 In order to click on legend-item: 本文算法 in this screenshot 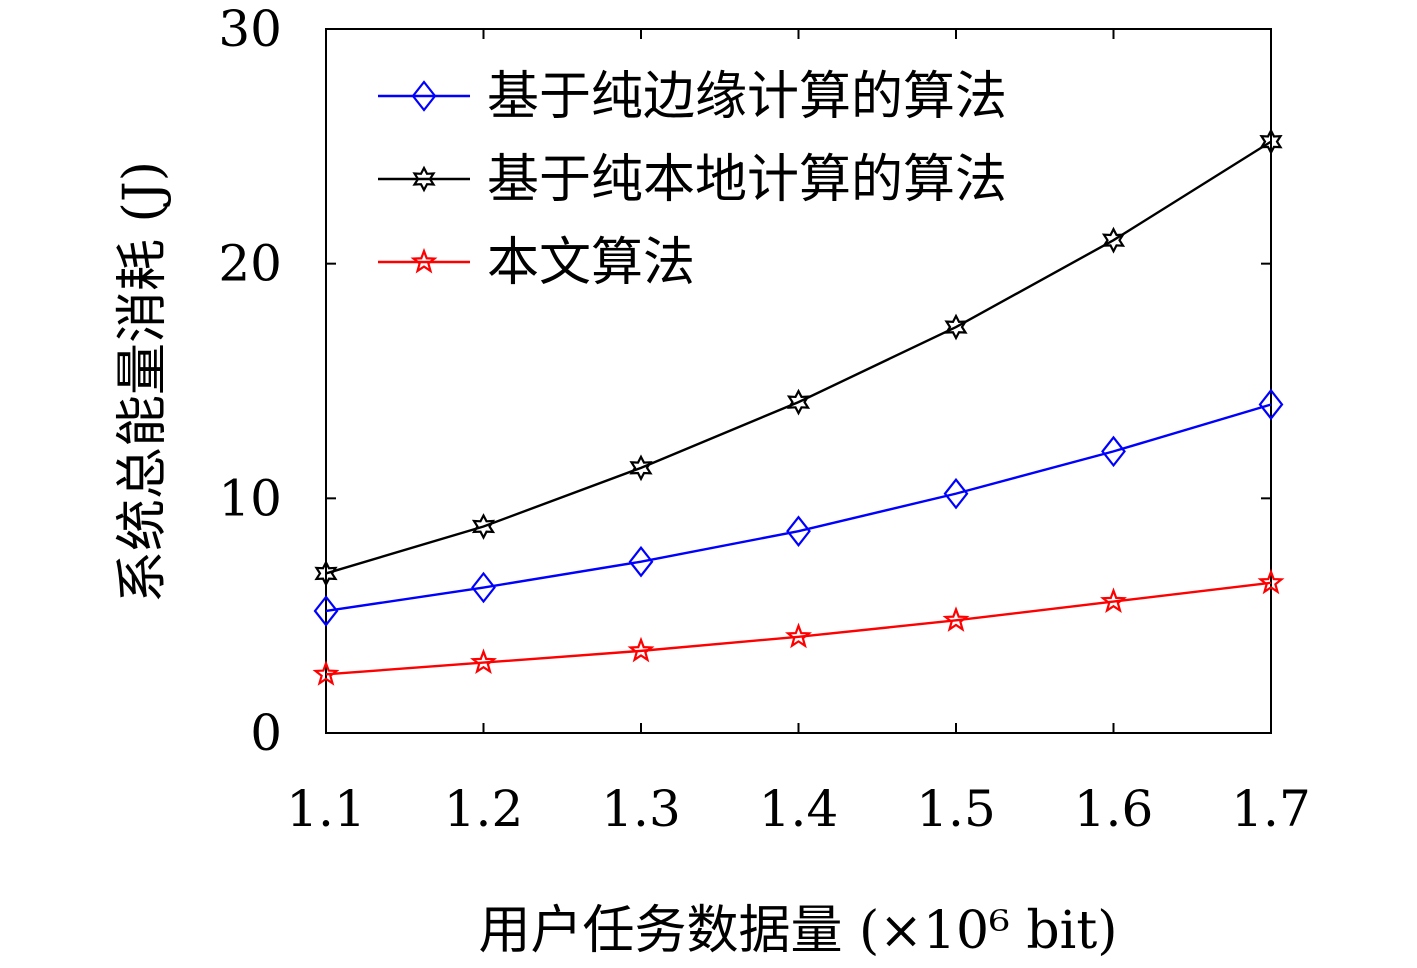, I will do `click(536, 263)`.